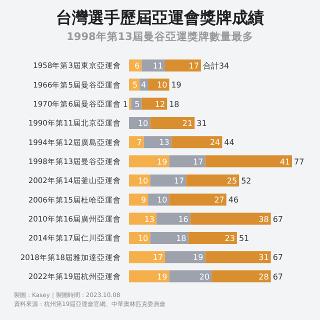 The image size is (320, 320). What do you see at coordinates (216, 65) in the screenshot?
I see `total-label: 合計34` at bounding box center [216, 65].